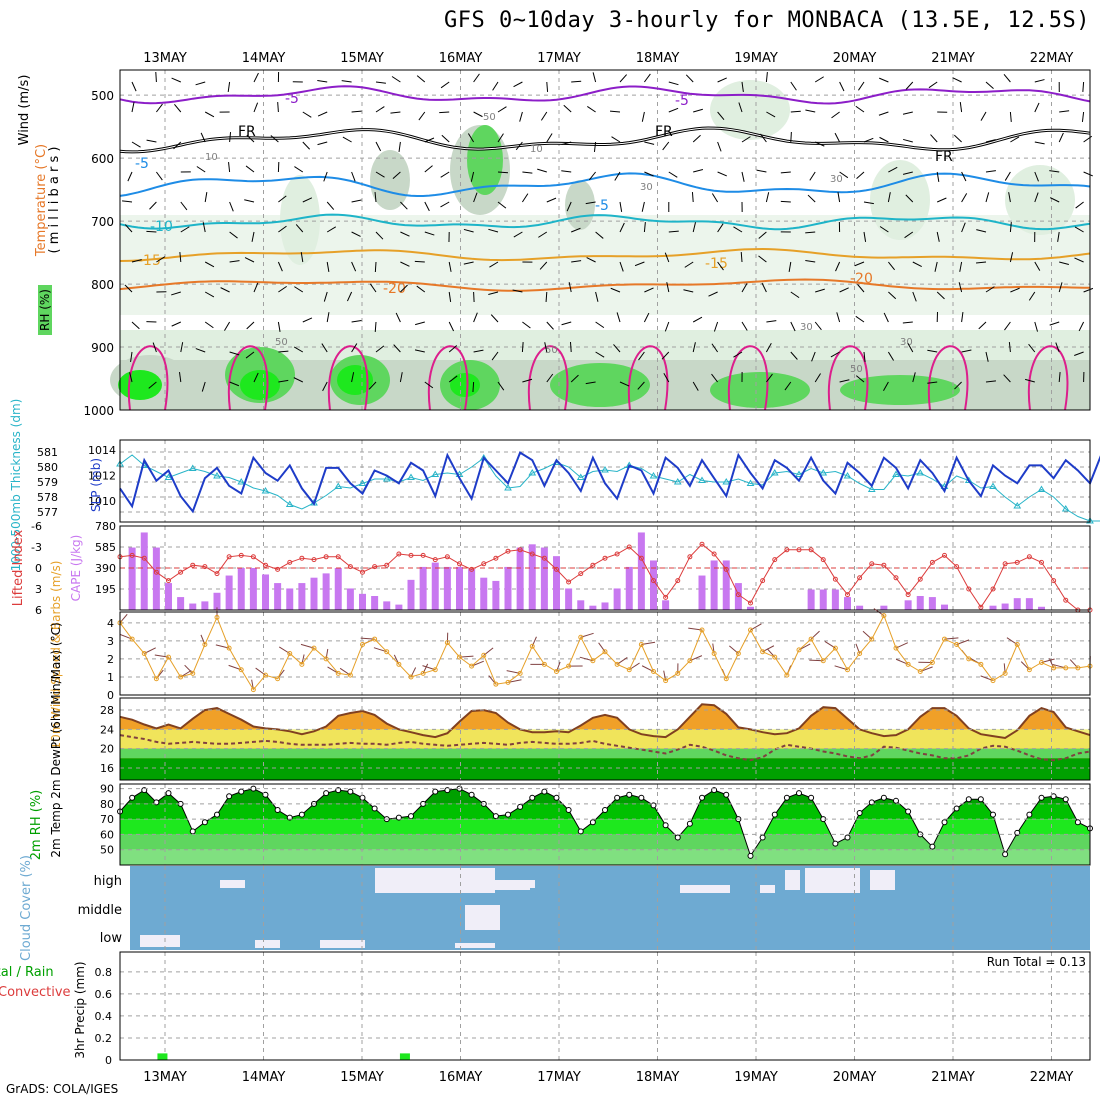 The image size is (1100, 1100). What do you see at coordinates (27, 972) in the screenshot?
I see `precip-total-label: Total / Rain` at bounding box center [27, 972].